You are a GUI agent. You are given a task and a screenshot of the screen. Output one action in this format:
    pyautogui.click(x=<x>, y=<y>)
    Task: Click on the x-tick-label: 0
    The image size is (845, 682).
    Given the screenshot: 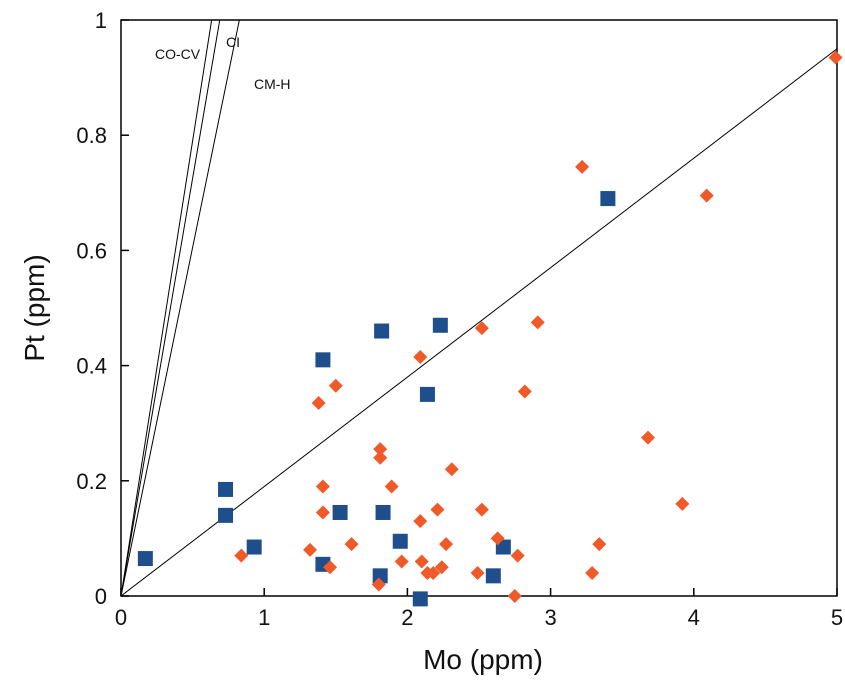 What is the action you would take?
    pyautogui.click(x=121, y=617)
    